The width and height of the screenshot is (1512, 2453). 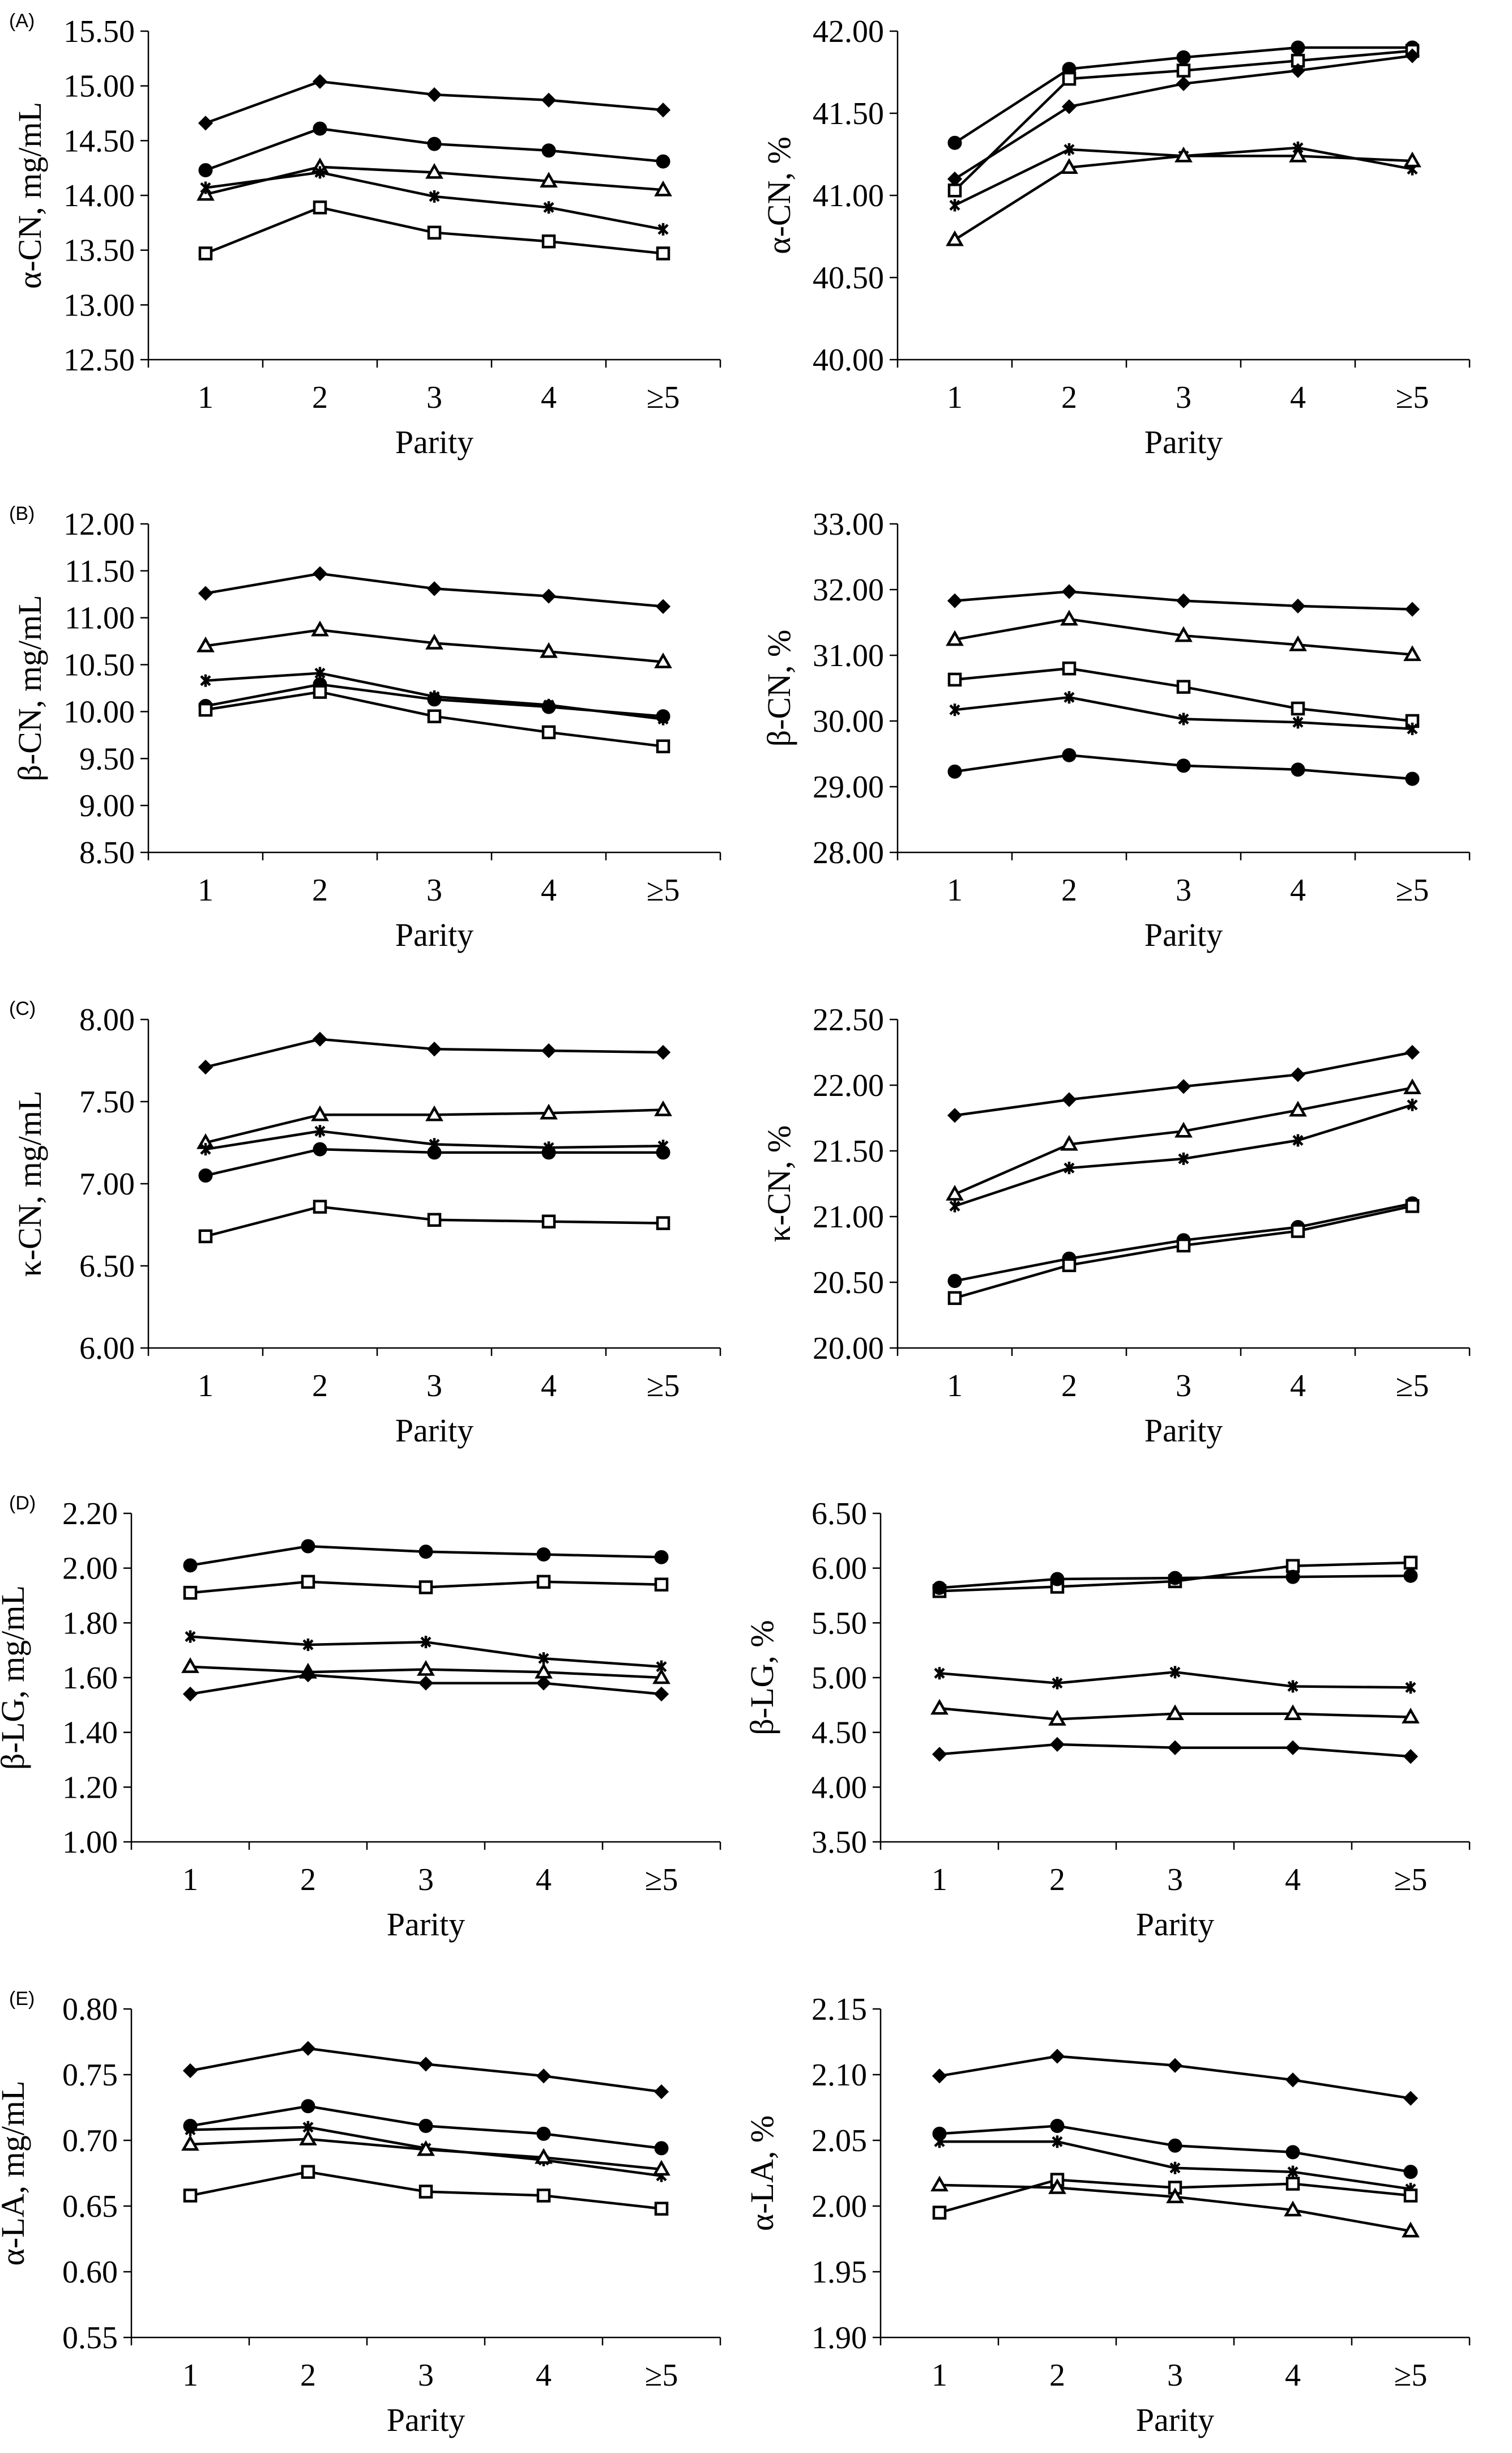 I want to click on y-tick-label: 9.50, so click(x=107, y=759).